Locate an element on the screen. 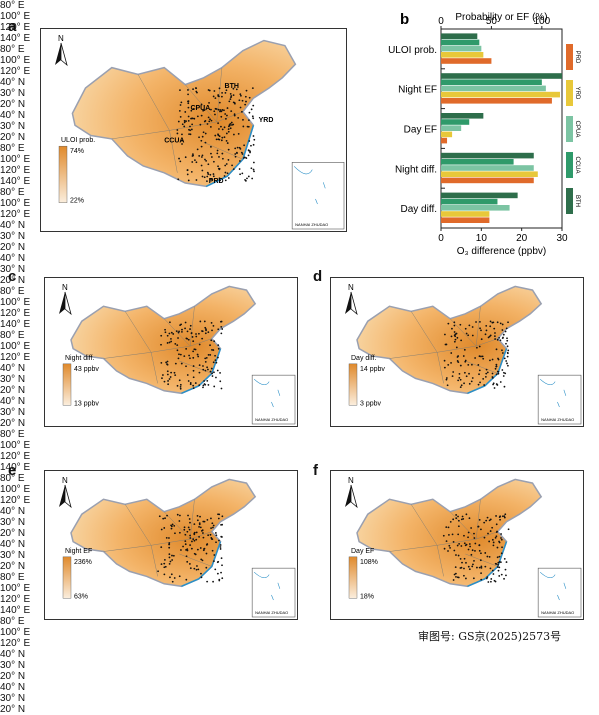 This screenshot has height=715, width=599. axis-tick-bottom: 100° E is located at coordinates (15, 60).